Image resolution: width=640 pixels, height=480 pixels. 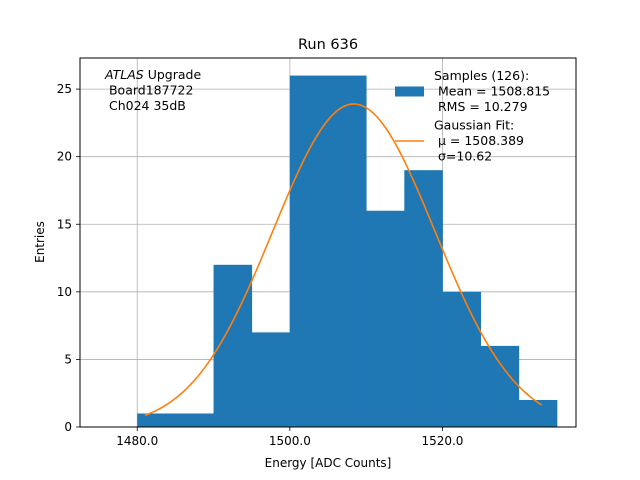 What do you see at coordinates (40, 242) in the screenshot?
I see `y-axis-label: Entries` at bounding box center [40, 242].